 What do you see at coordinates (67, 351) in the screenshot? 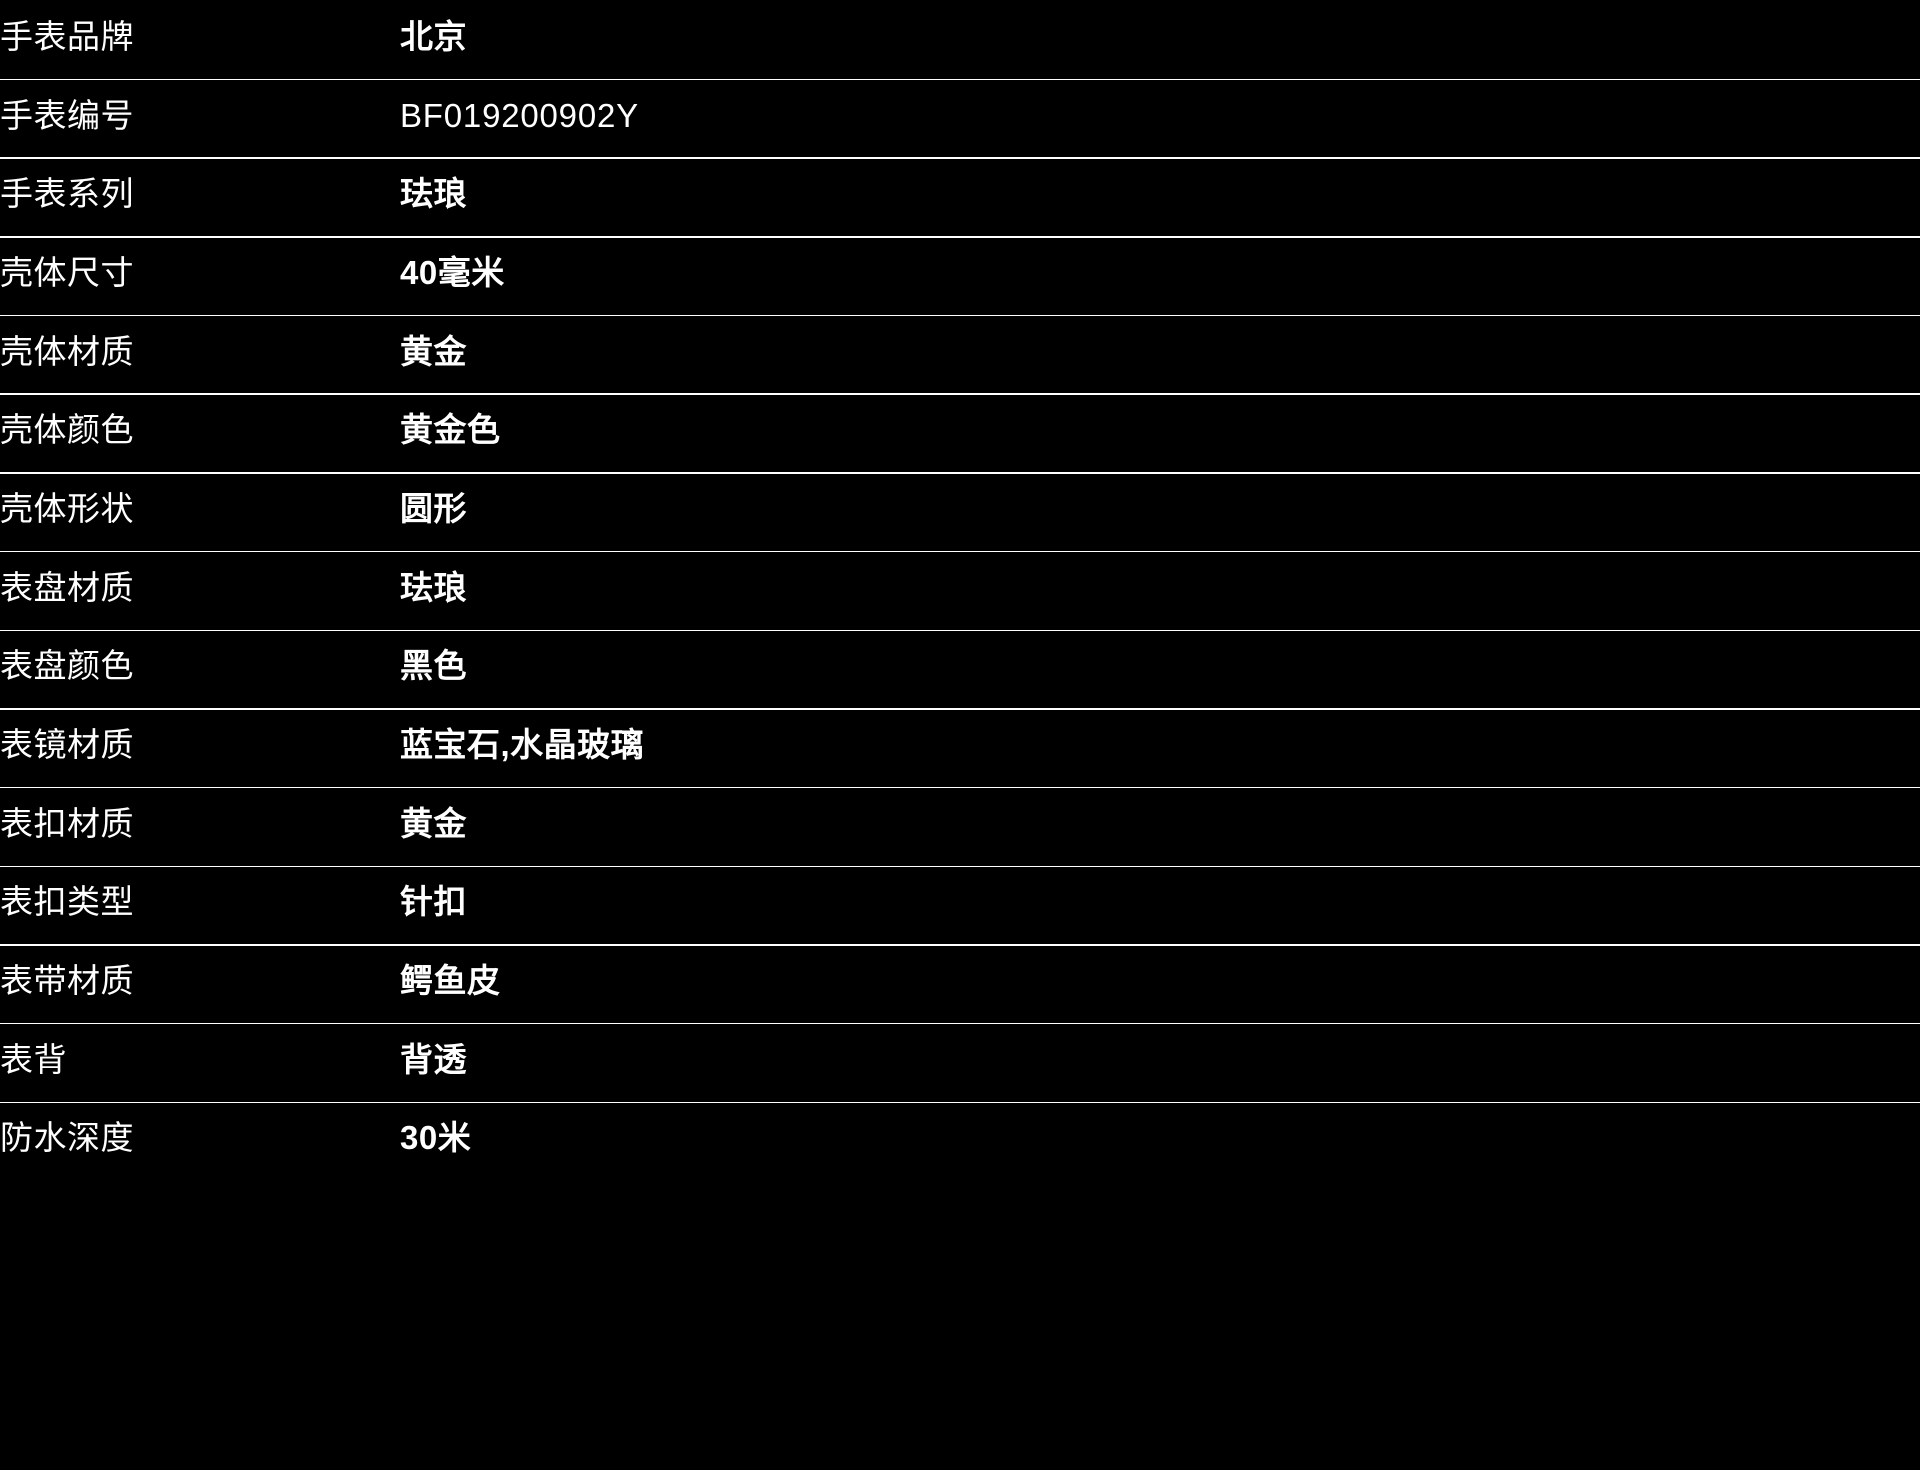
I see `spec-label: 壳体材质` at bounding box center [67, 351].